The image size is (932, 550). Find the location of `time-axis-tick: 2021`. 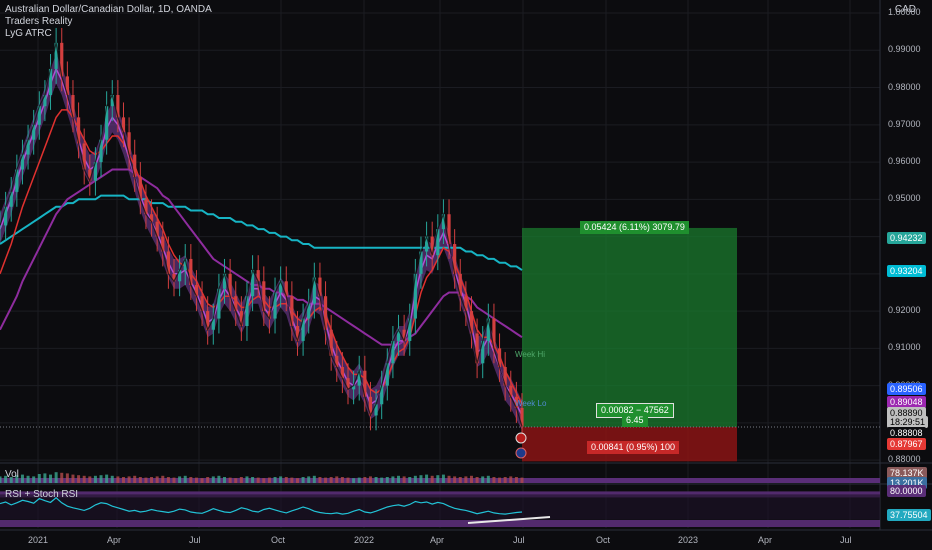

time-axis-tick: 2021 is located at coordinates (38, 540).